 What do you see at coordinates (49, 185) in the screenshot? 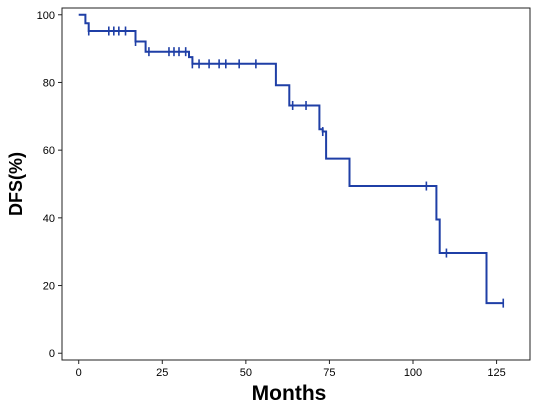
I see `y-axis: 0 20 40 60 80 100` at bounding box center [49, 185].